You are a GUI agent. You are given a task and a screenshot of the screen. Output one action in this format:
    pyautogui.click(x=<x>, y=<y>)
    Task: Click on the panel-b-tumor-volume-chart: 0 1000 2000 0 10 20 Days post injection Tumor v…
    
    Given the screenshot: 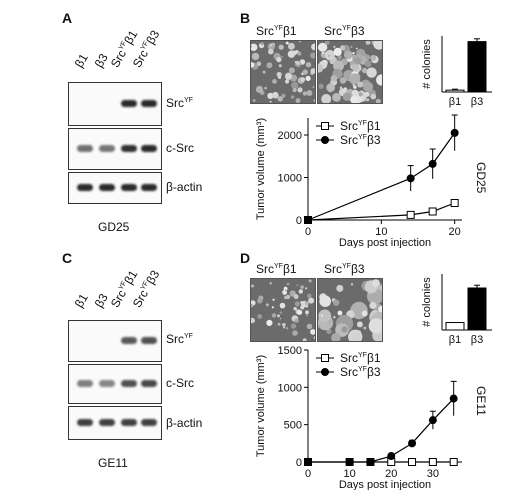 What is the action you would take?
    pyautogui.click(x=358, y=181)
    